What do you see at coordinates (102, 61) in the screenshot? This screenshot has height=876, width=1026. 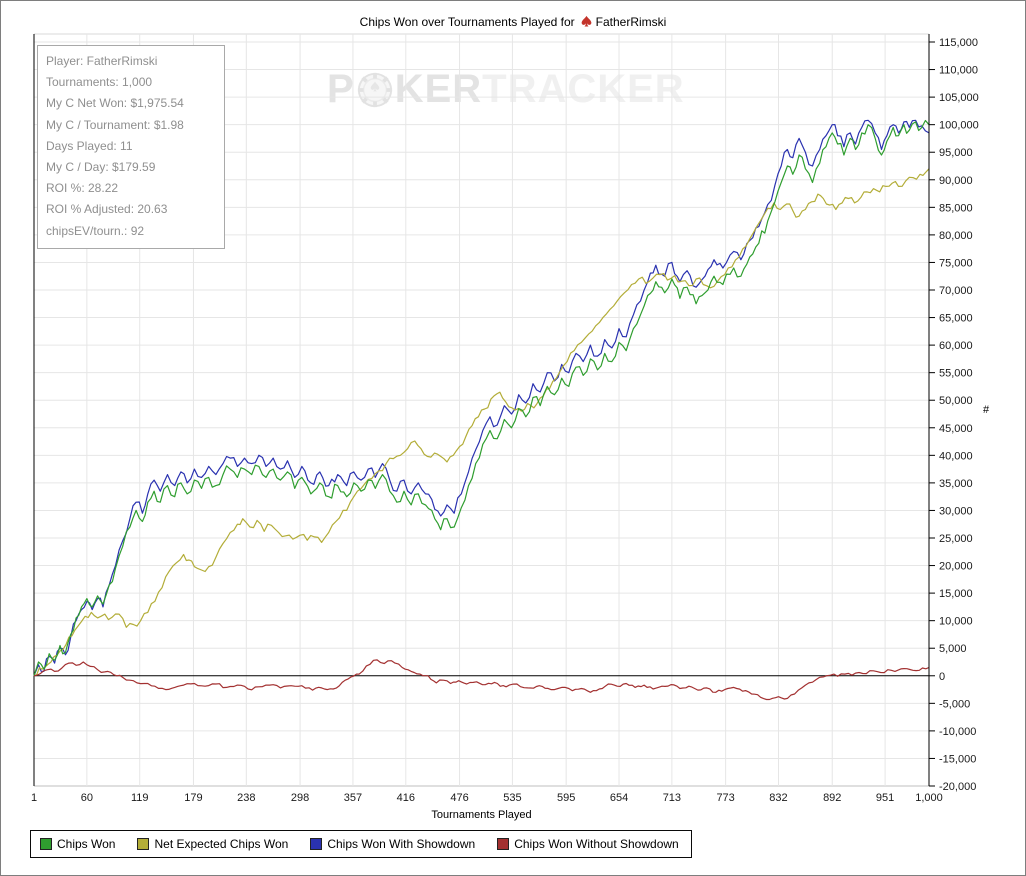 I see `stats-line: Player: FatherRimski` at bounding box center [102, 61].